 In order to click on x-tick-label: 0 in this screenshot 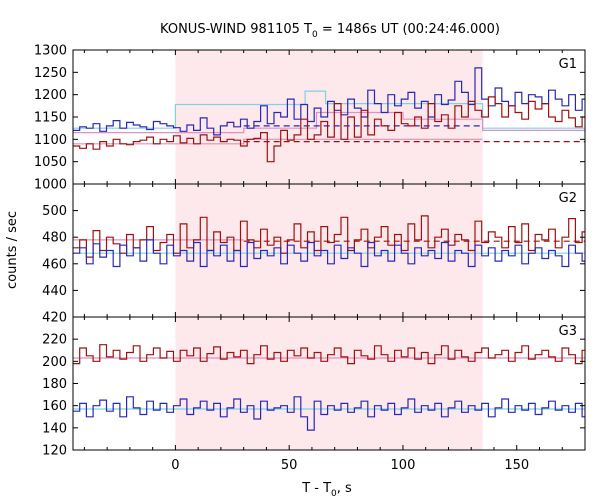, I will do `click(175, 465)`.